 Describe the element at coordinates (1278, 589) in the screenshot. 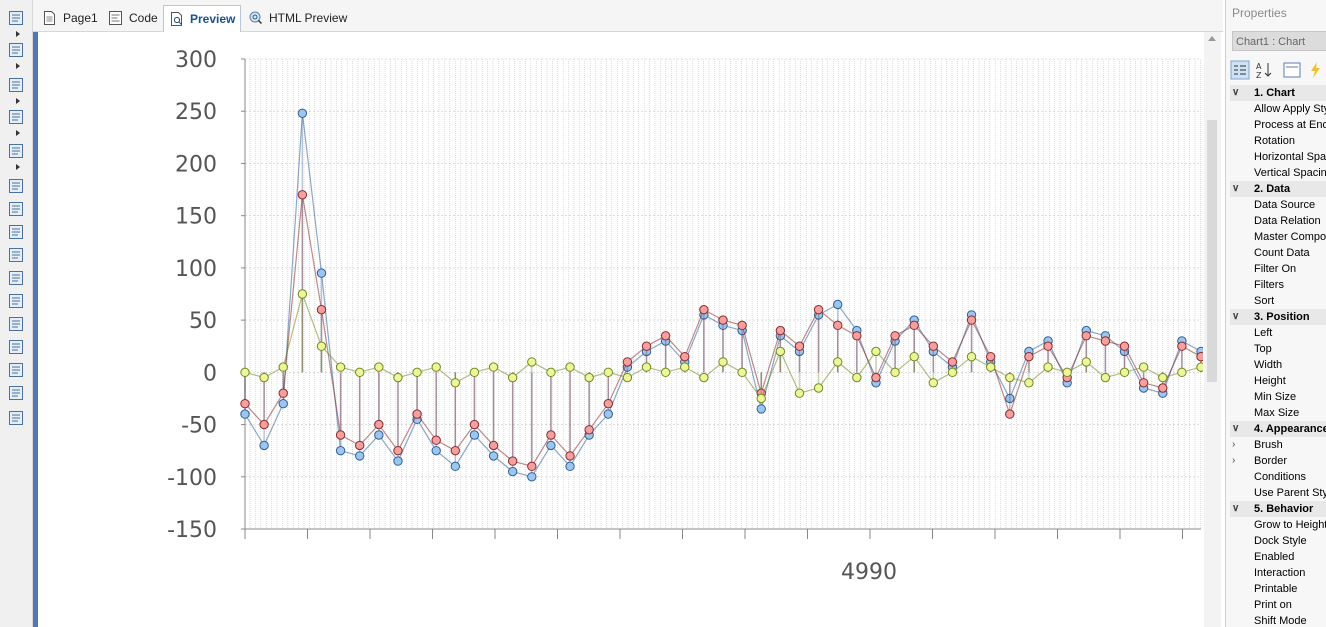

I see `property-row: Printable` at that location.